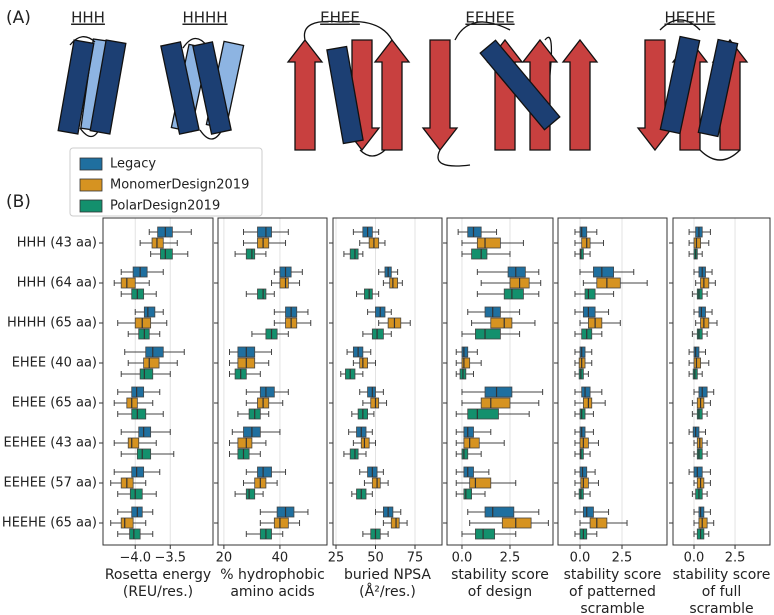 Image resolution: width=774 pixels, height=615 pixels. What do you see at coordinates (204, 18) in the screenshot?
I see `topology-title: HHHH` at bounding box center [204, 18].